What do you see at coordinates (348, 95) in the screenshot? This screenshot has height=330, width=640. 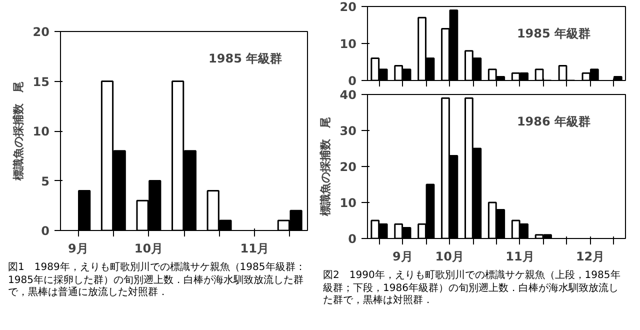 I see `y-tick-label: 40` at bounding box center [348, 95].